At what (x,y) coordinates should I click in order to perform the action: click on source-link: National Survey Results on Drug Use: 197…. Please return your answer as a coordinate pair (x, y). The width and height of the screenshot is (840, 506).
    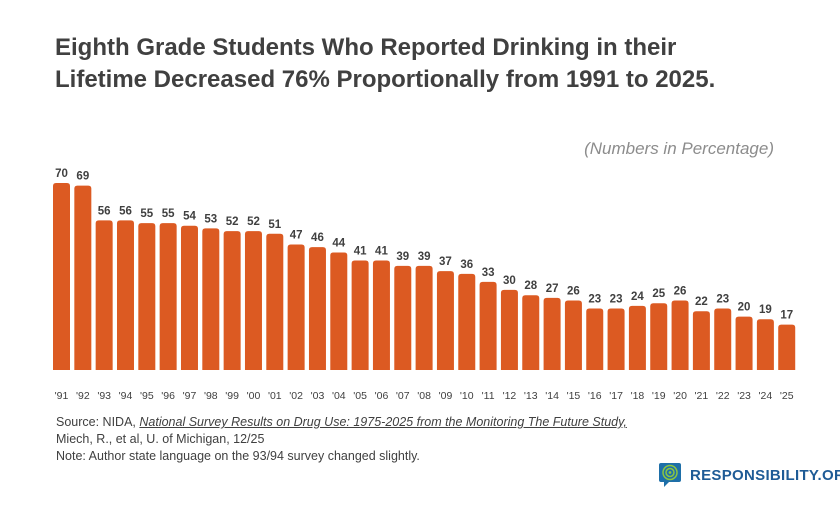
    Looking at the image, I should click on (383, 422).